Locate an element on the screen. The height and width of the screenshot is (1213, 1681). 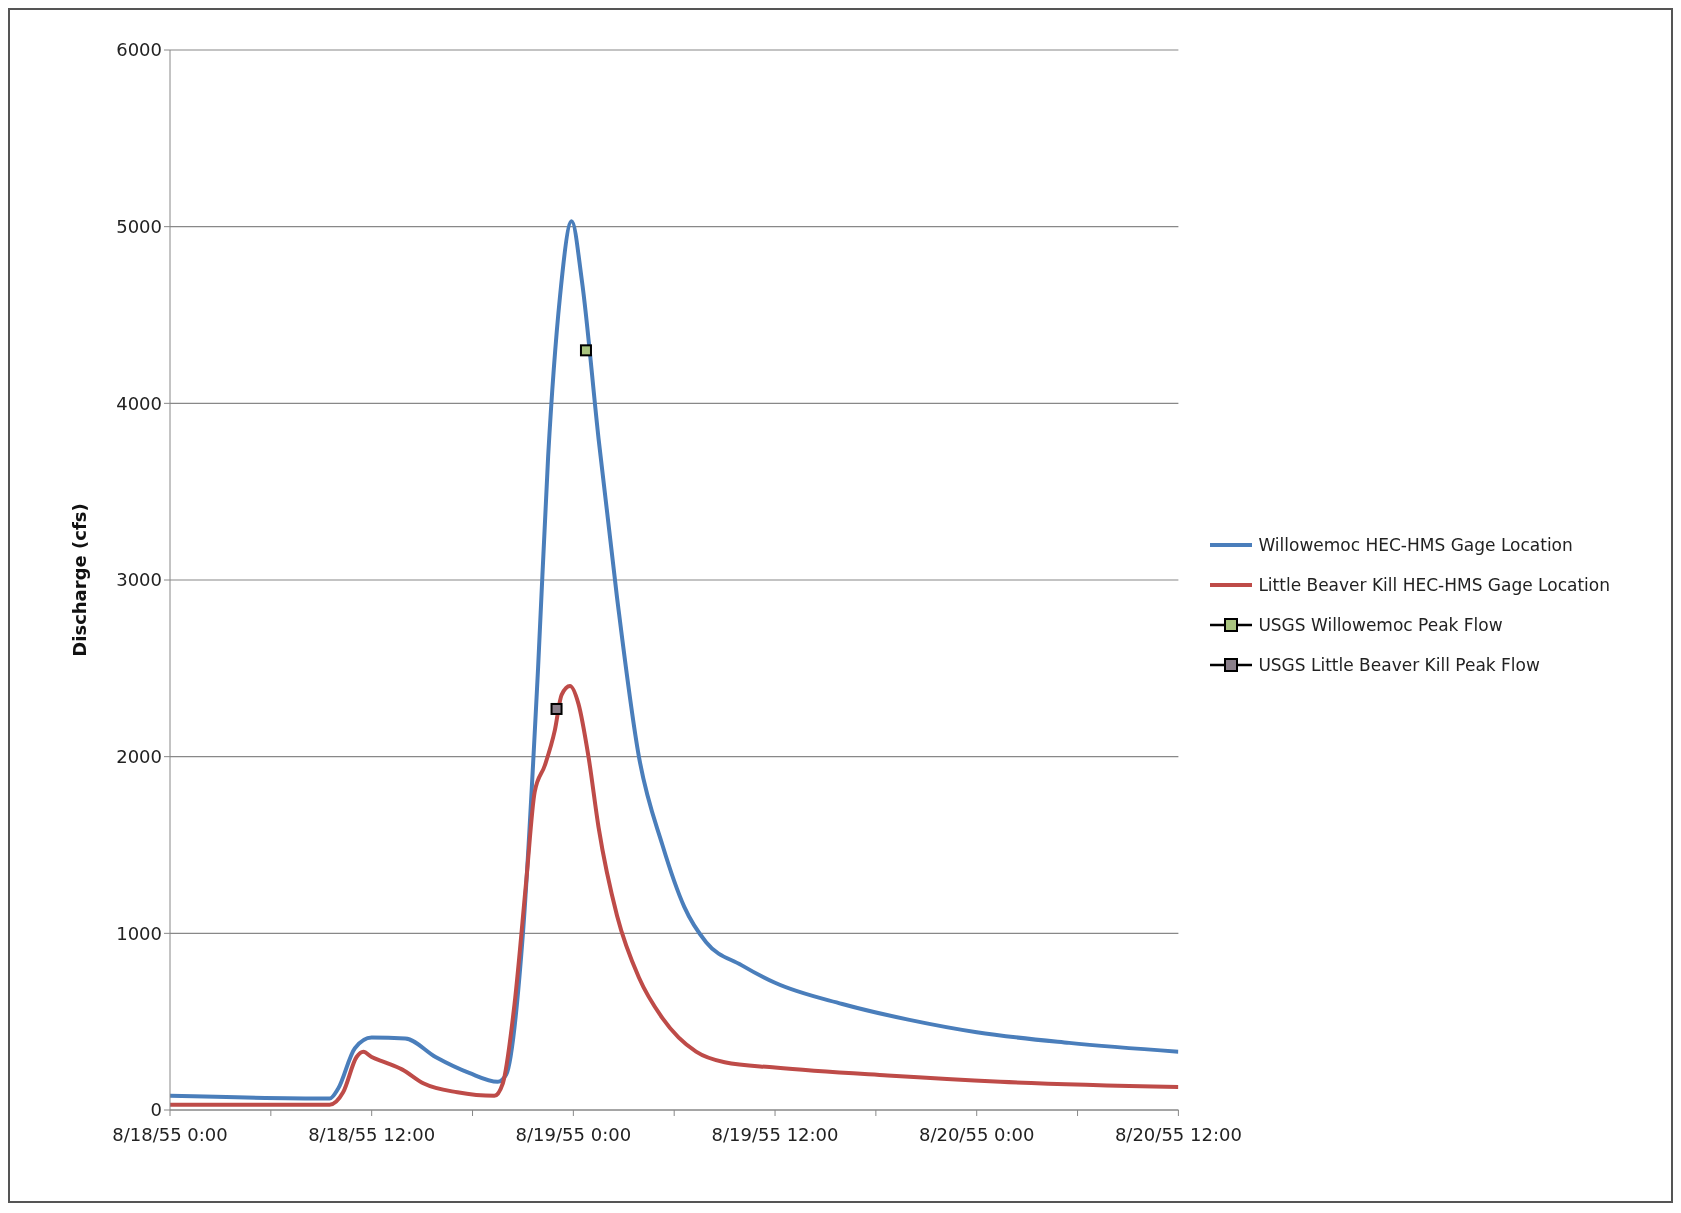
y-tick-label: 0 is located at coordinates (156, 1110).